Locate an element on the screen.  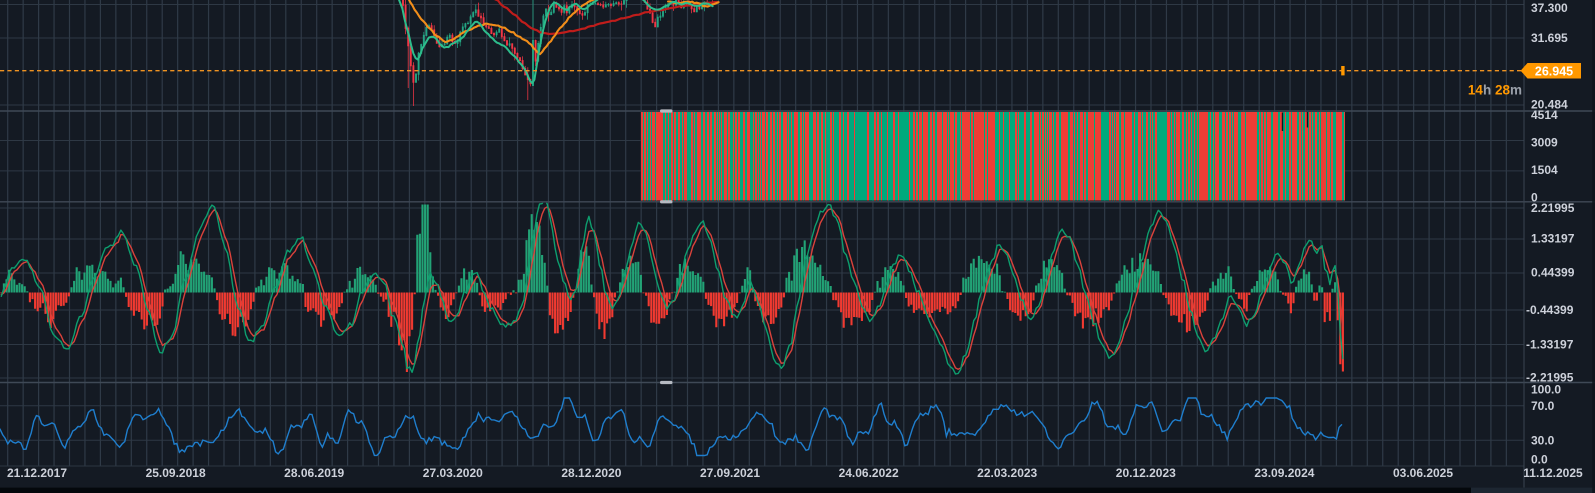
svg-text: -2.21995 is located at coordinates (1550, 378).